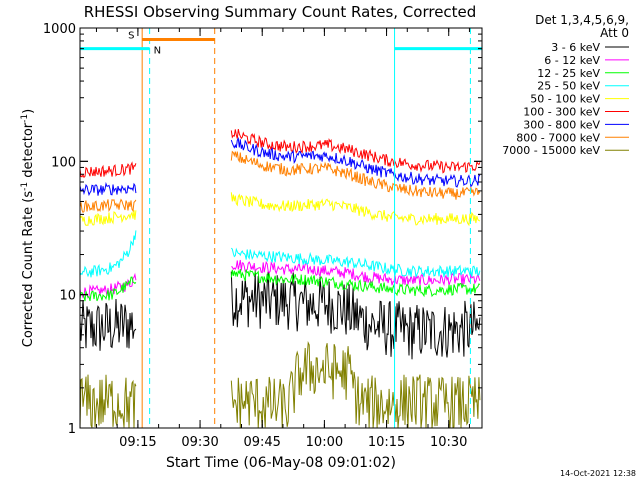 Image resolution: width=640 pixels, height=480 pixels. Describe the element at coordinates (572, 60) in the screenshot. I see `legend-label-1: 6 - 12 keV` at that location.